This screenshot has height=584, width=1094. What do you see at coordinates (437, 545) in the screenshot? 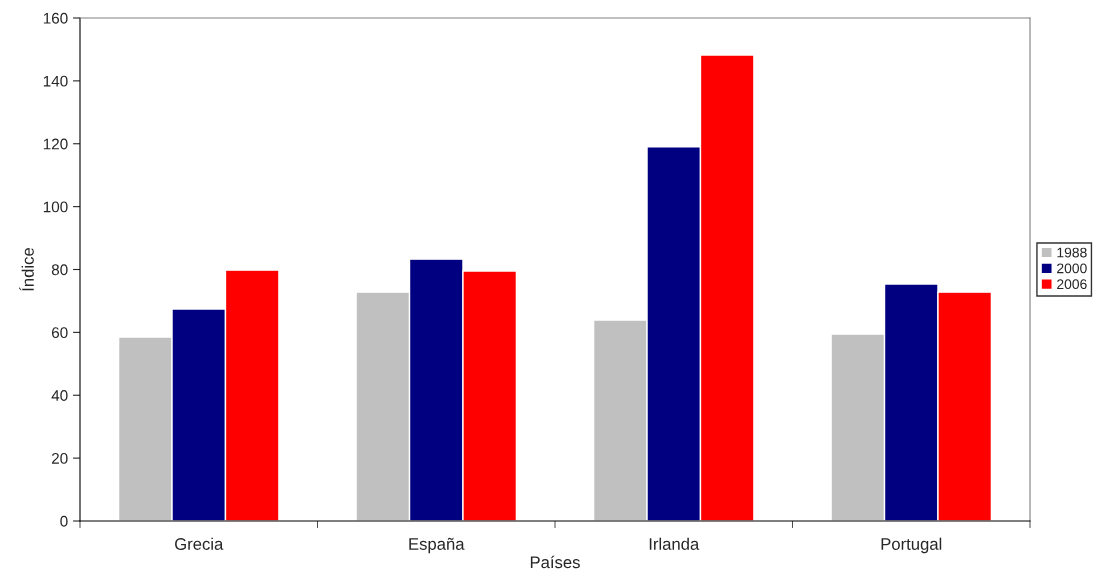
I see `x-tick-label: España` at bounding box center [437, 545].